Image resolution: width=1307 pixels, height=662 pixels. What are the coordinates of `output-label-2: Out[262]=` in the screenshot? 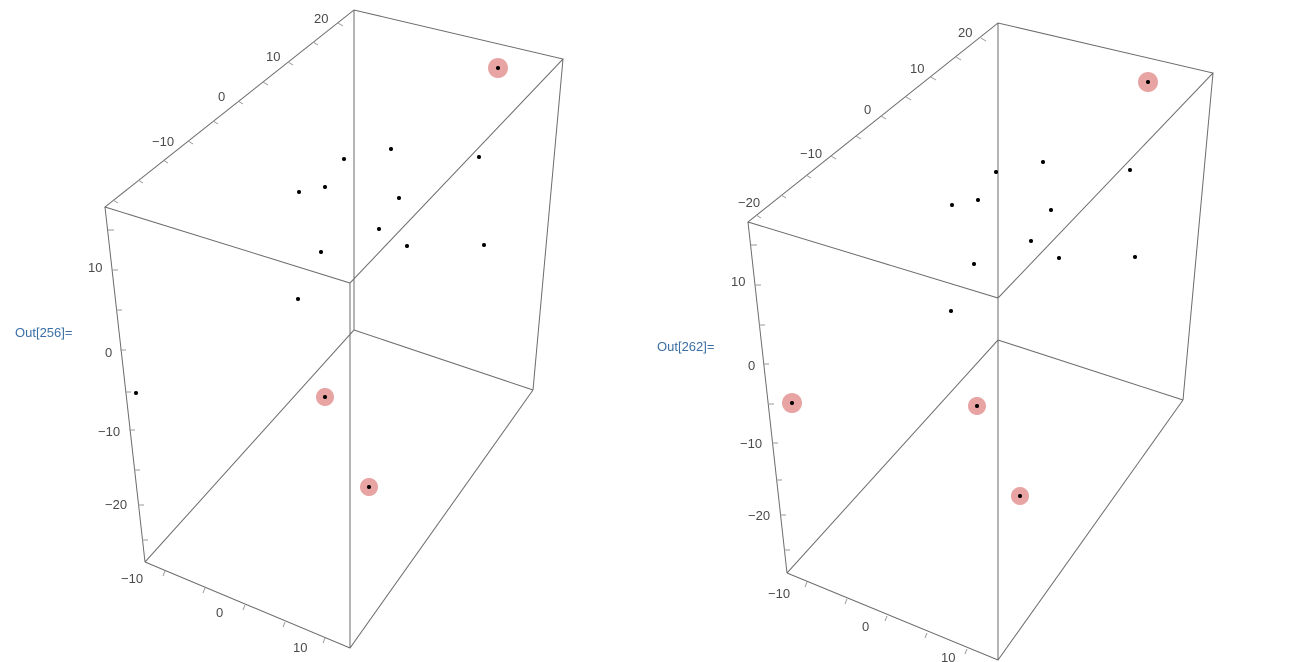 It's located at (686, 346).